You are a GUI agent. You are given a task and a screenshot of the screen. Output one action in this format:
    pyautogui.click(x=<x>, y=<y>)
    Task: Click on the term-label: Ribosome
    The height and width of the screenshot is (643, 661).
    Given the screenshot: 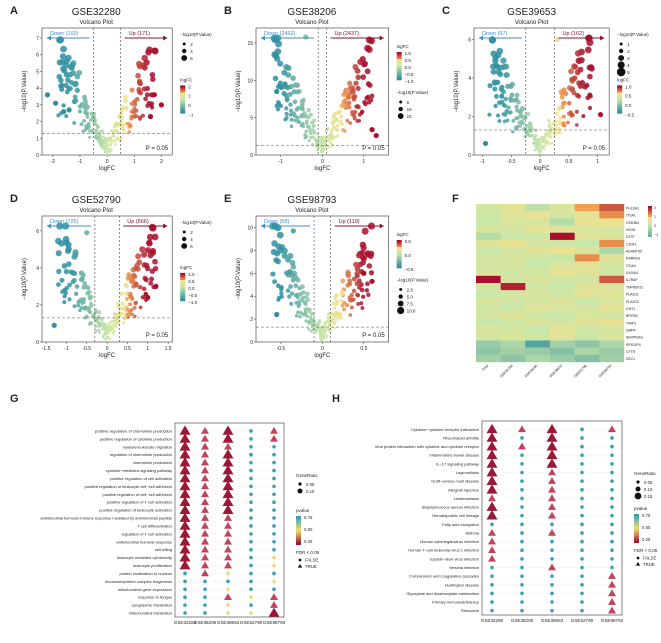 What is the action you would take?
    pyautogui.click(x=470, y=610)
    